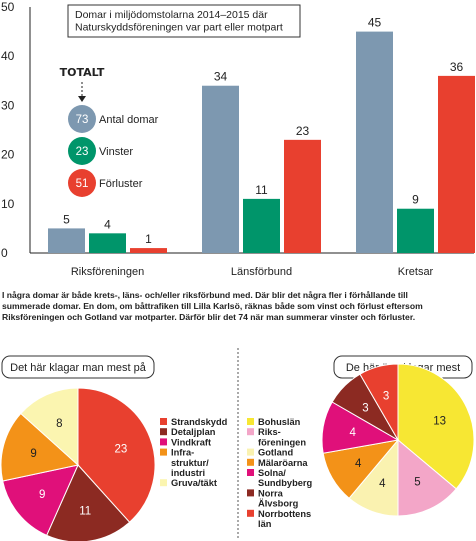 This screenshot has width=476, height=541. What do you see at coordinates (121, 184) in the screenshot?
I see `legend-label: Förluster` at bounding box center [121, 184].